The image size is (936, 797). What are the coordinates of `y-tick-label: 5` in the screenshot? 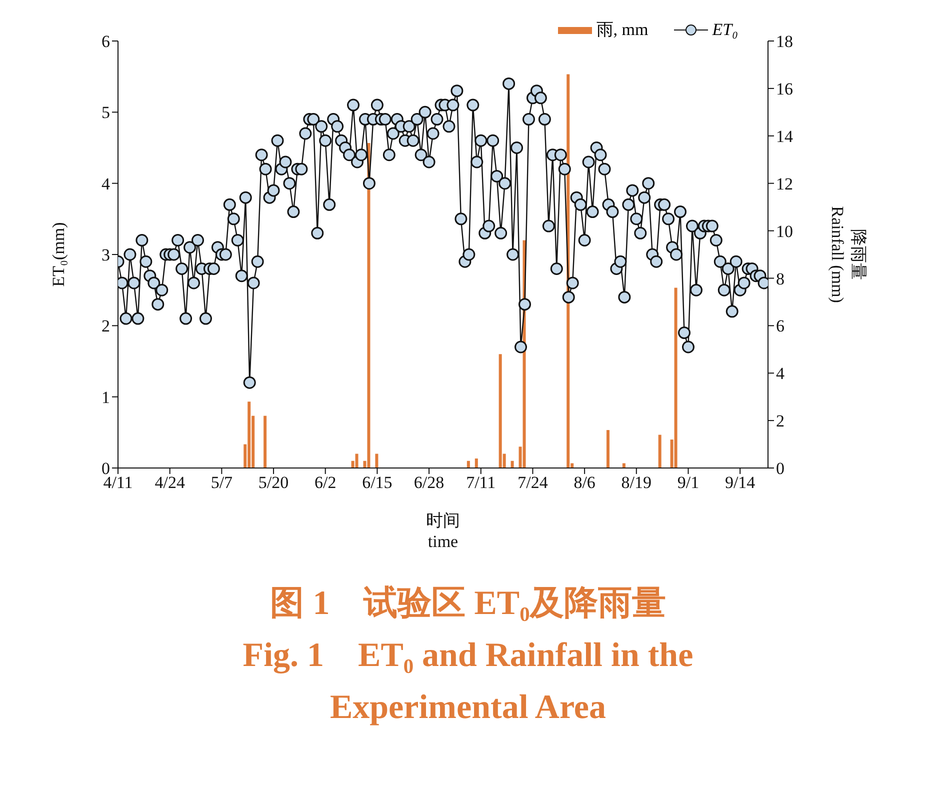 It's located at (106, 112).